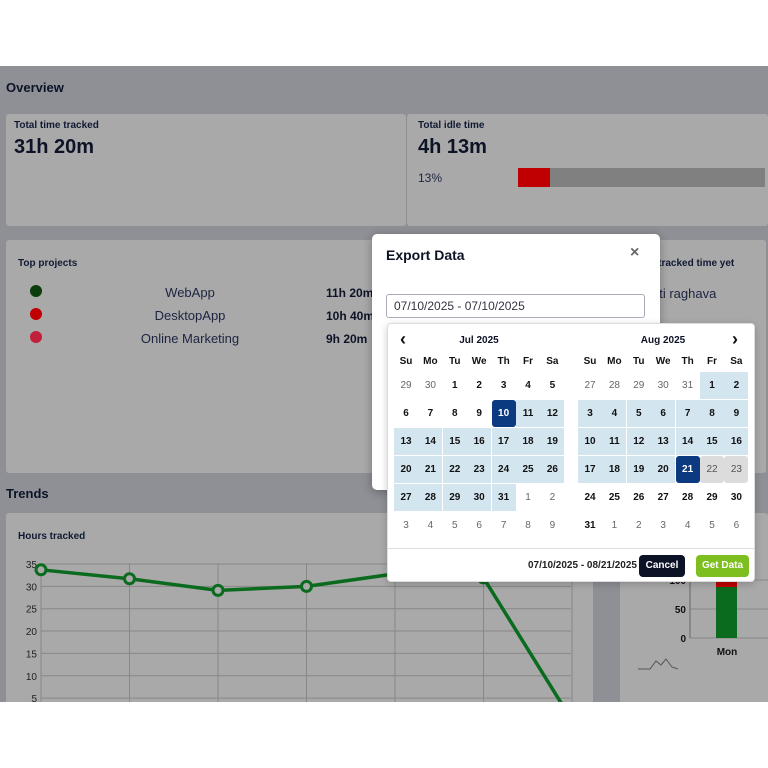 The width and height of the screenshot is (768, 768). What do you see at coordinates (662, 566) in the screenshot?
I see `cancel-button: Cancel` at bounding box center [662, 566].